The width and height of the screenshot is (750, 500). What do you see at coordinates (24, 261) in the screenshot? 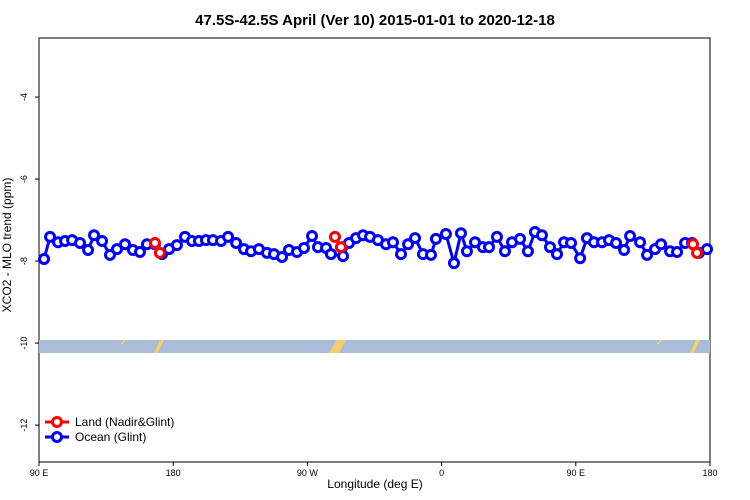
I see `y-tick-label: -8` at bounding box center [24, 261].